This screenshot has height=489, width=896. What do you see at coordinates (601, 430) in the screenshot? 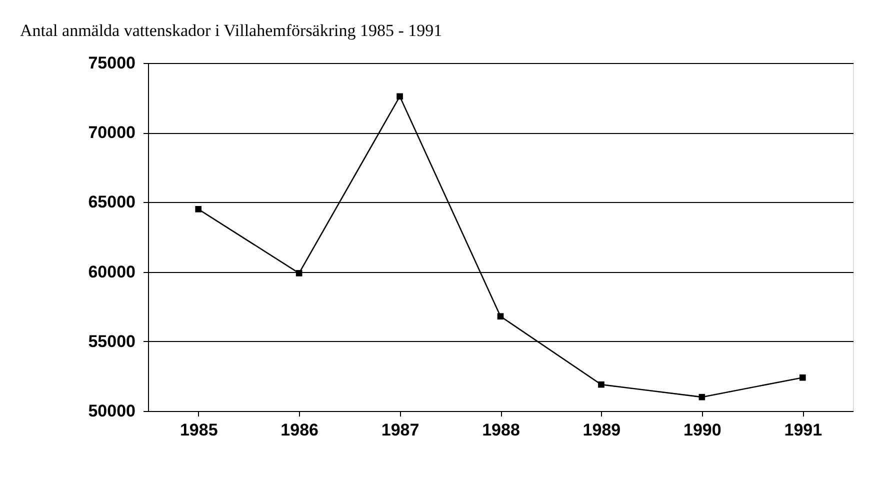
I see `x-tick-label: 1989` at bounding box center [601, 430].